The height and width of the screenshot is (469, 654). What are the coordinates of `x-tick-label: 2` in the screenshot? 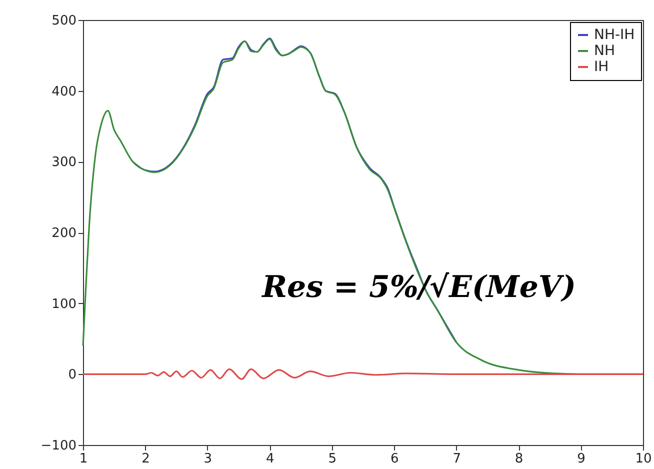 It's located at (146, 459).